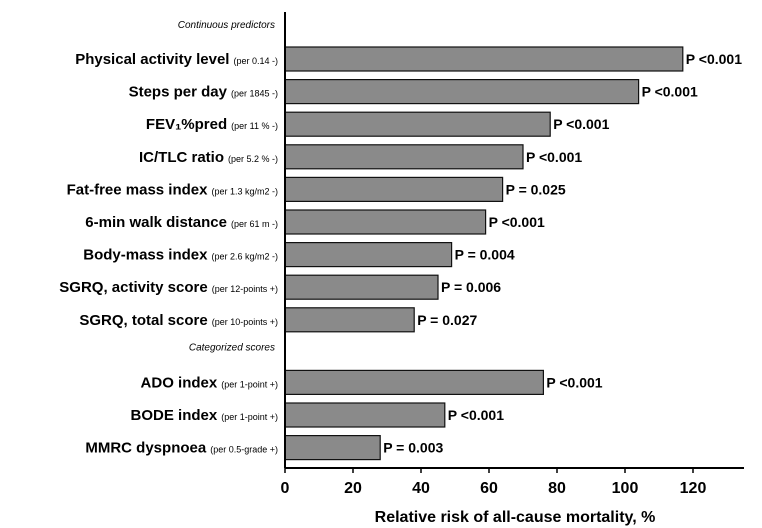 The height and width of the screenshot is (528, 762). Describe the element at coordinates (245, 322) in the screenshot. I see `bar-label-unit: (per 10-points +)` at that location.